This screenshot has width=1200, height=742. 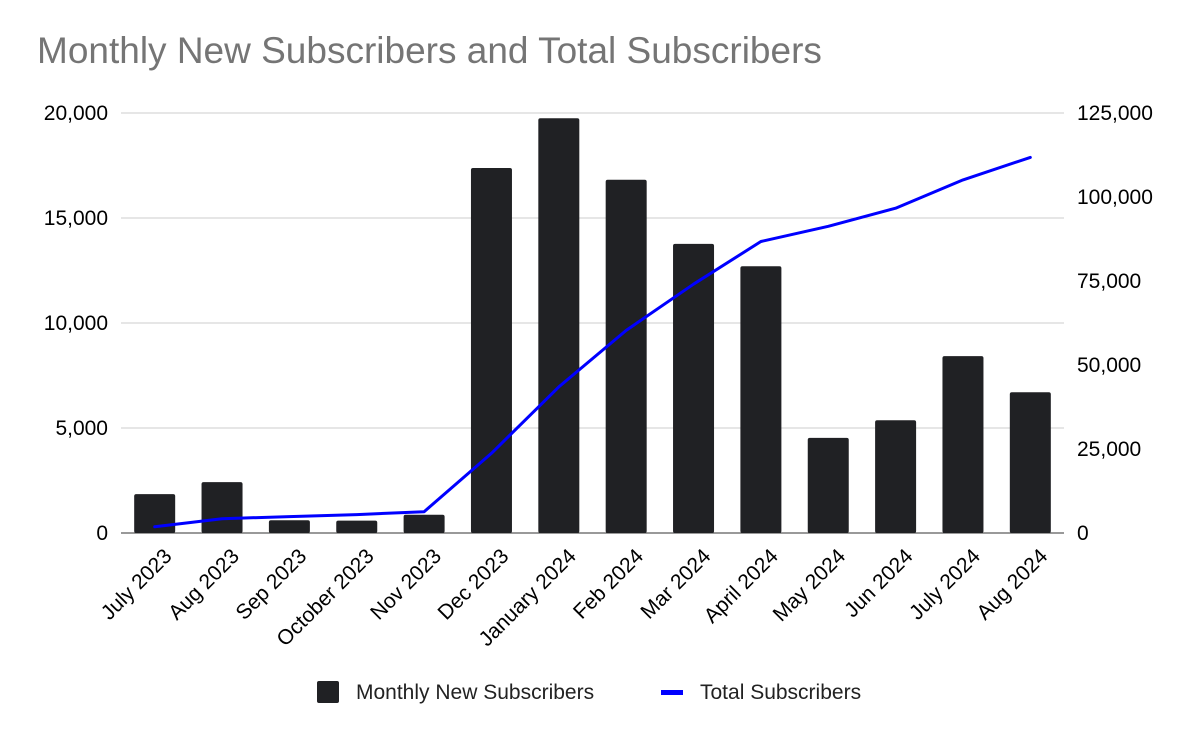 I want to click on x-tick-label: April 2024, so click(x=741, y=585).